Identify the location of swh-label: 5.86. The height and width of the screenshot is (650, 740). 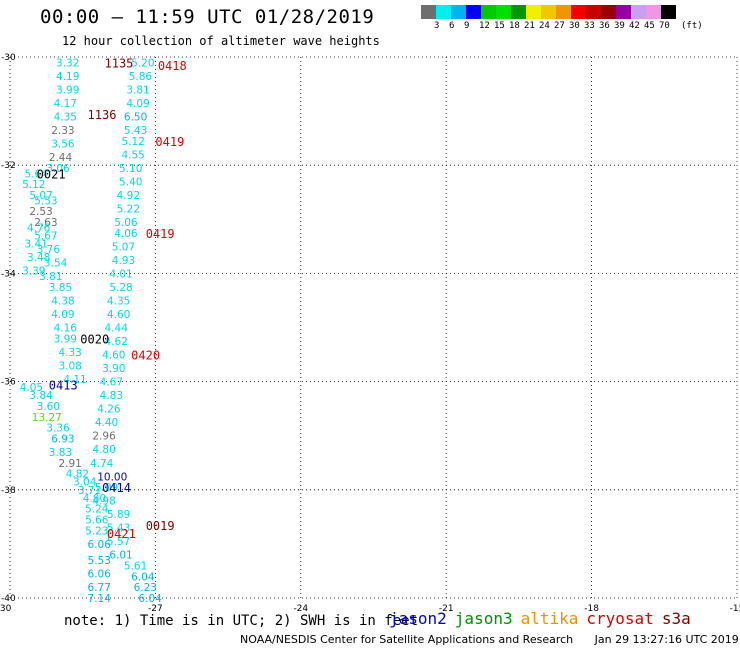
(141, 77).